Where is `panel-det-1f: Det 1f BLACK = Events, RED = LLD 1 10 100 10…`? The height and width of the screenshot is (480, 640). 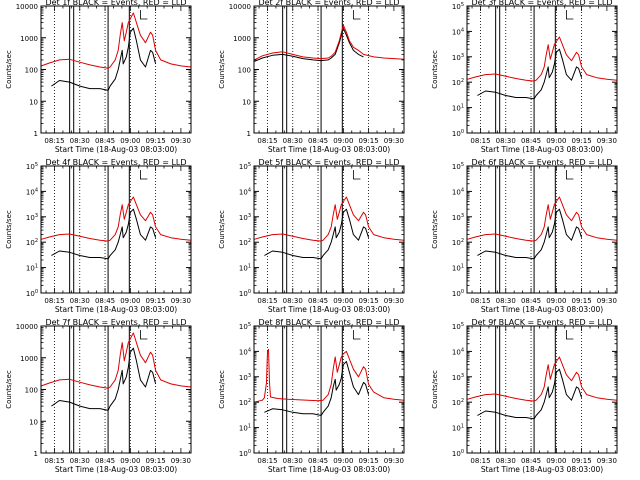 panel-det-1f: Det 1f BLACK = Events, RED = LLD 1 10 100 10… is located at coordinates (98, 77).